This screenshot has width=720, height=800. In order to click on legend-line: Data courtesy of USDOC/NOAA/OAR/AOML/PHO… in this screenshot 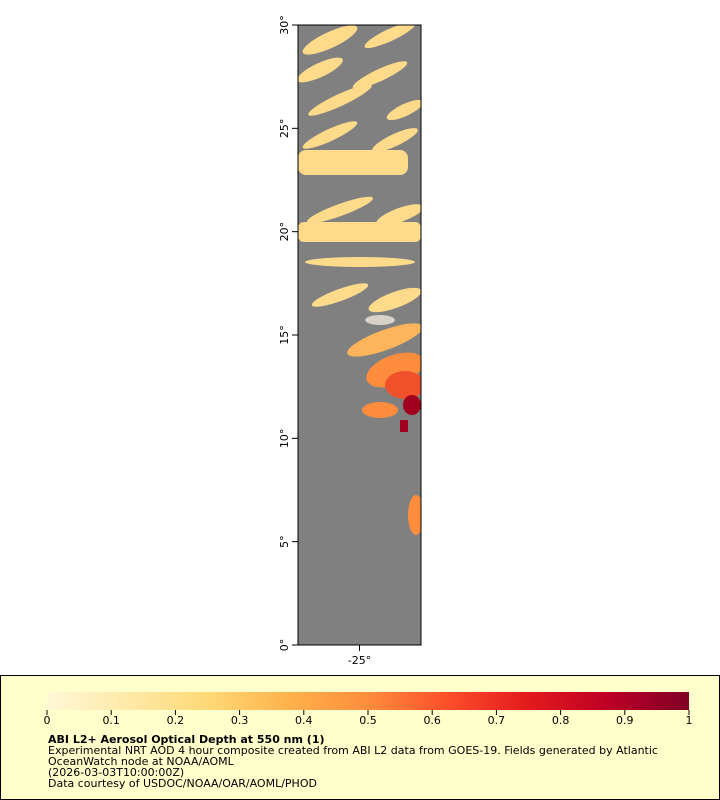, I will do `click(182, 783)`.